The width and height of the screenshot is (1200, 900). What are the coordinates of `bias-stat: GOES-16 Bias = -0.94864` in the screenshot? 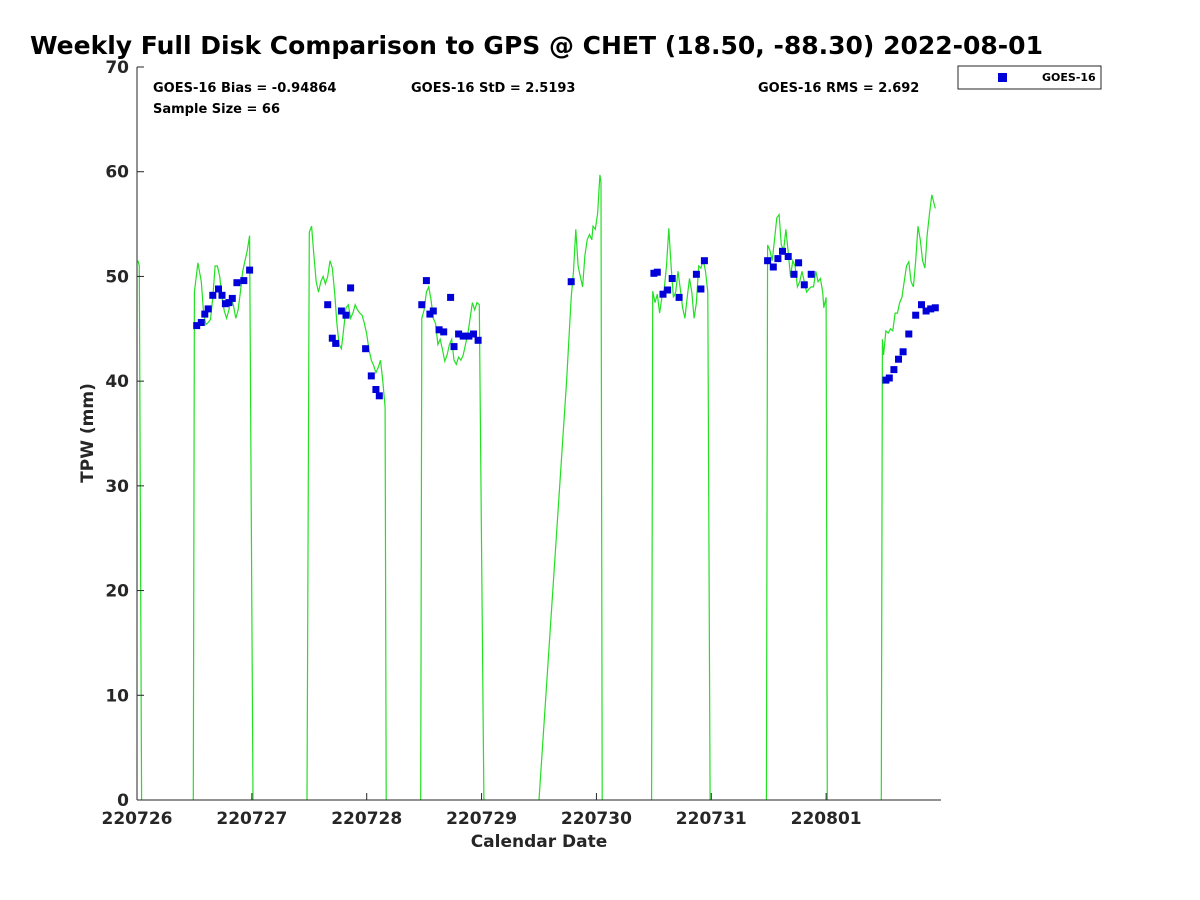 It's located at (244, 88).